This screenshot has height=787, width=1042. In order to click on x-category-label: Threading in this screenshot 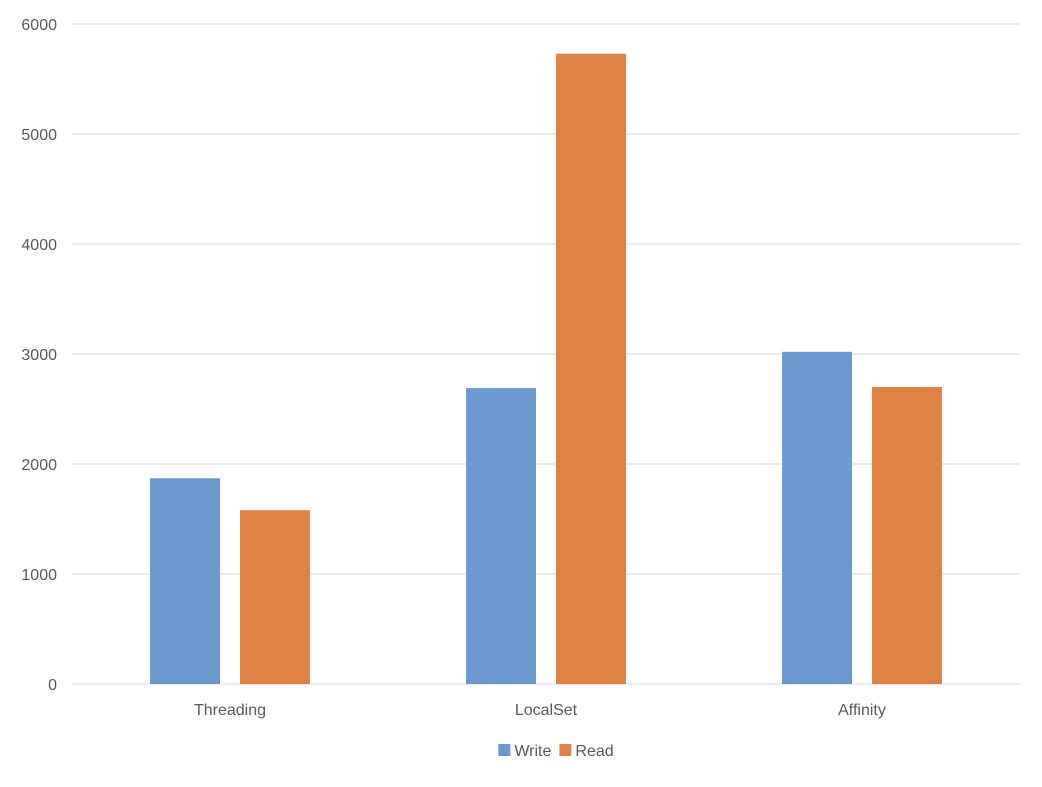, I will do `click(230, 710)`.